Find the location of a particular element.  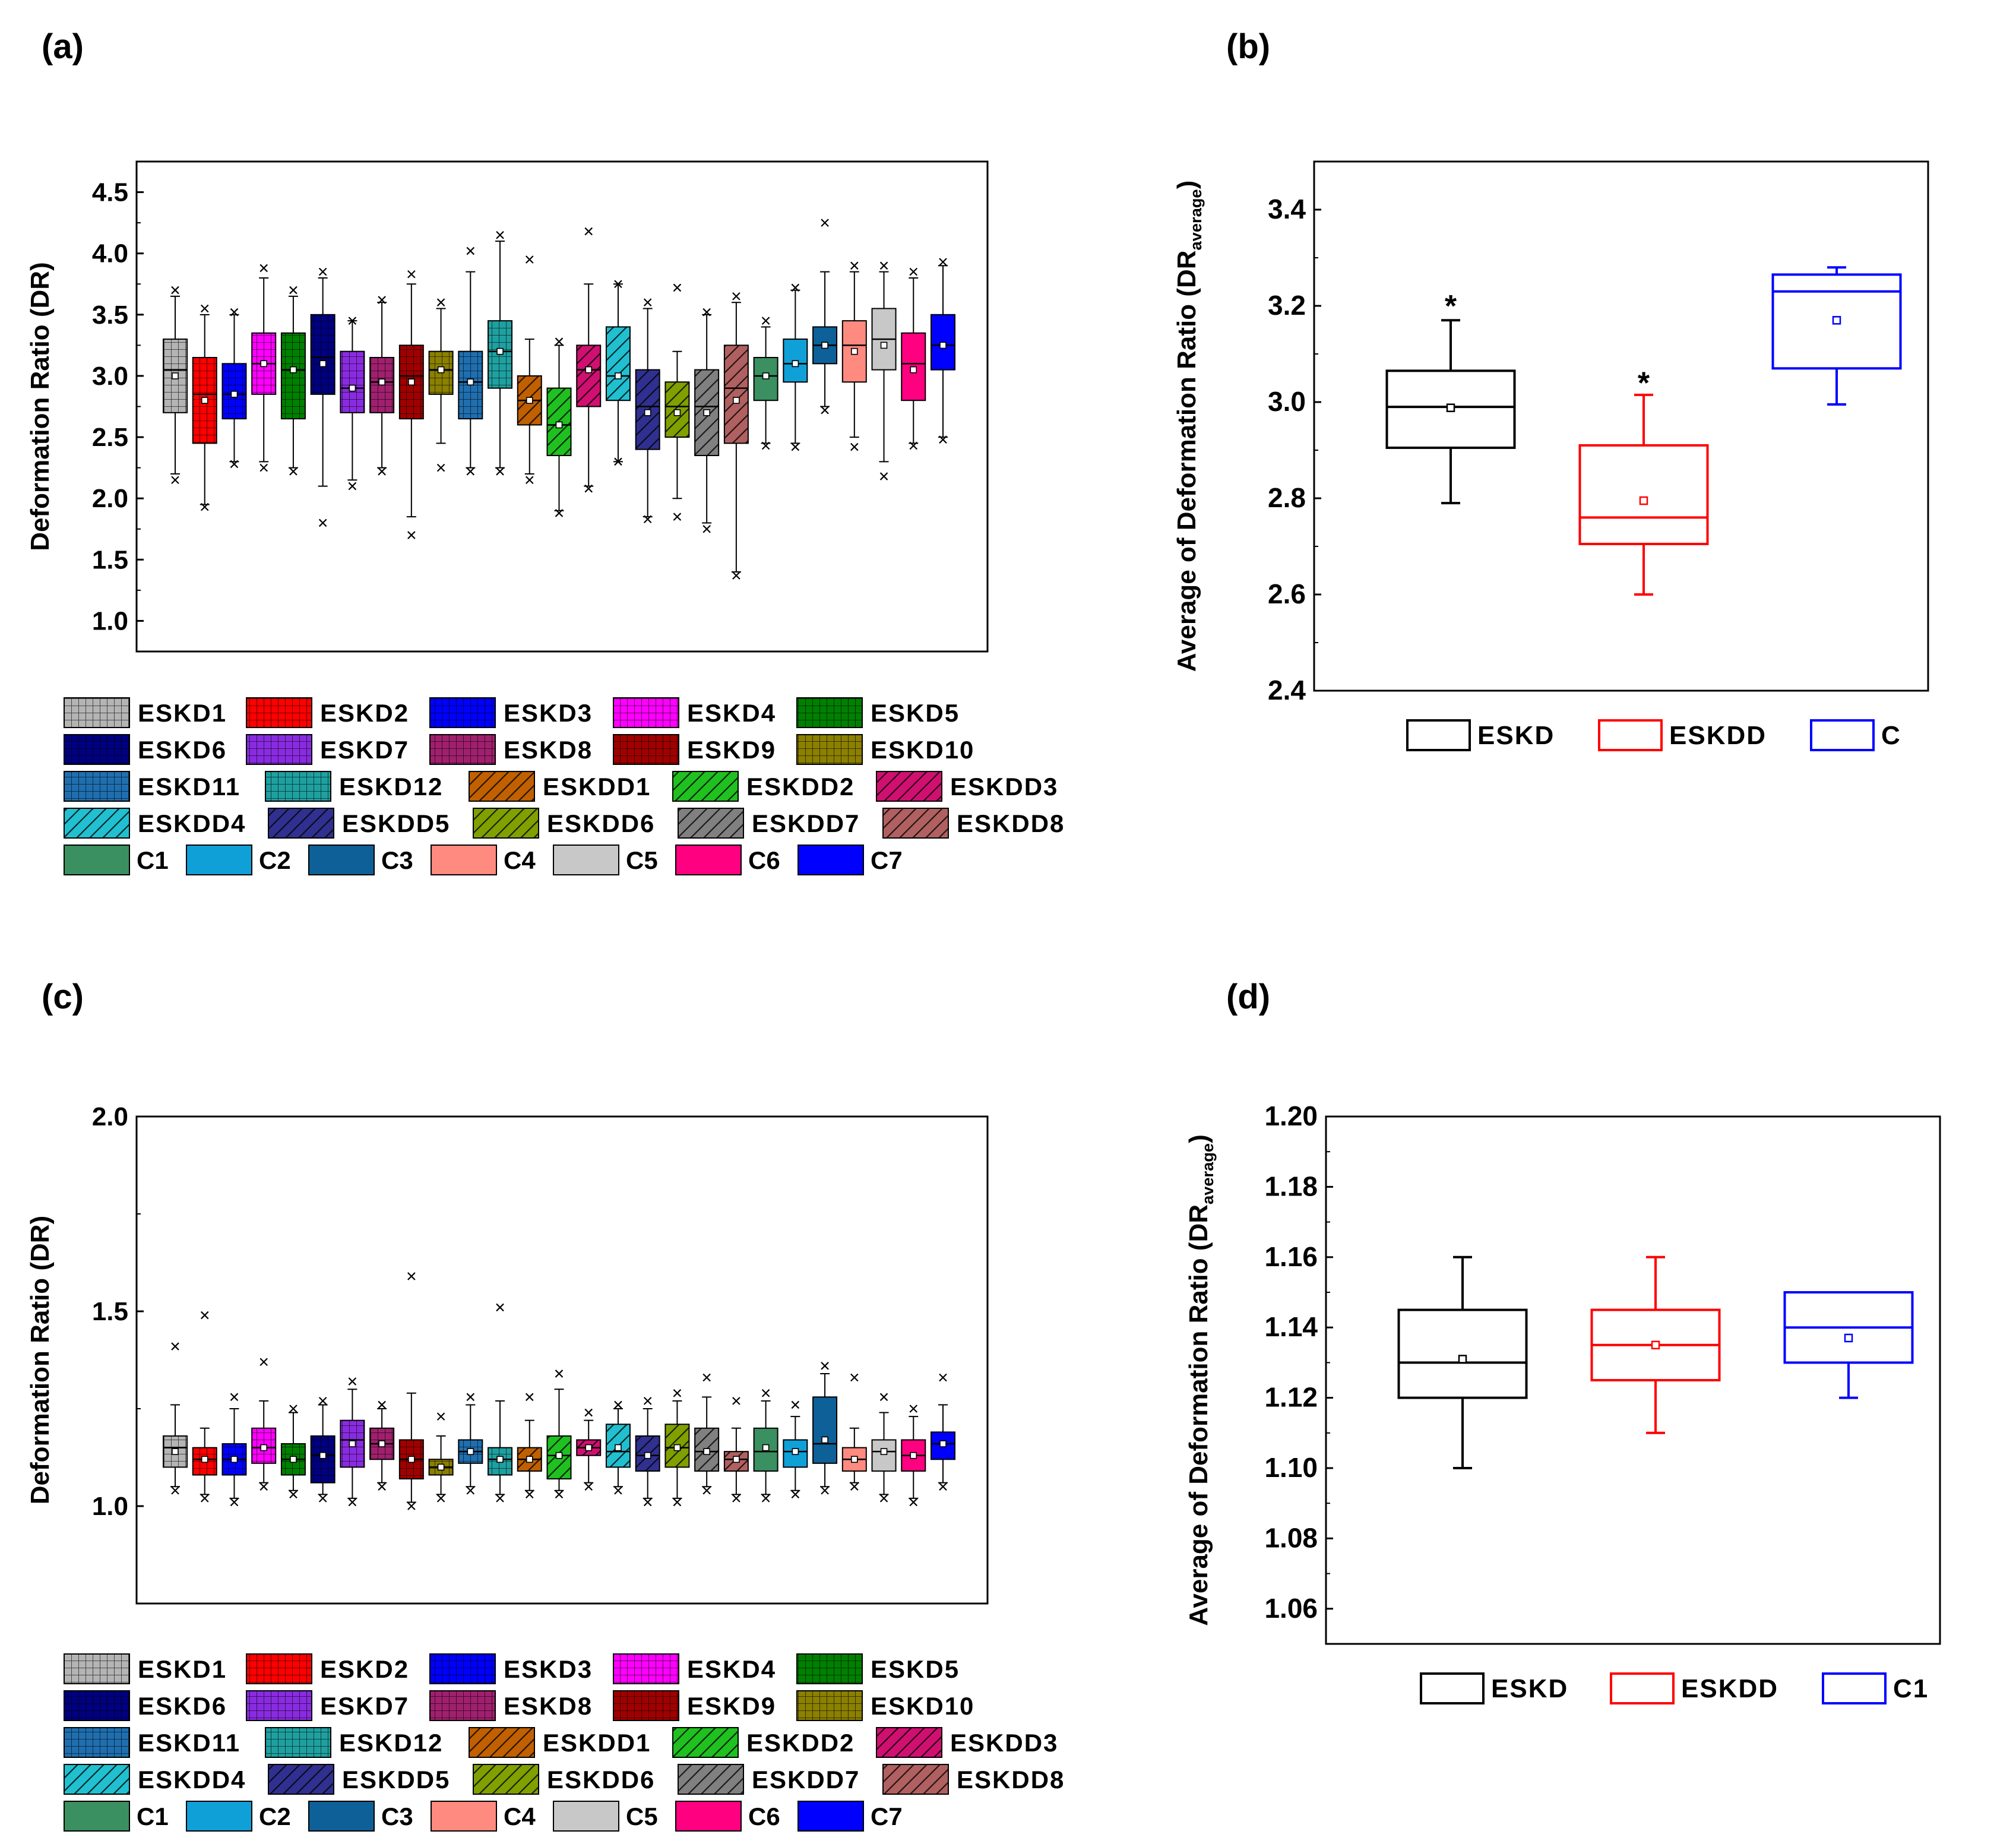

y-tick-label: 1.14 is located at coordinates (1291, 1326).